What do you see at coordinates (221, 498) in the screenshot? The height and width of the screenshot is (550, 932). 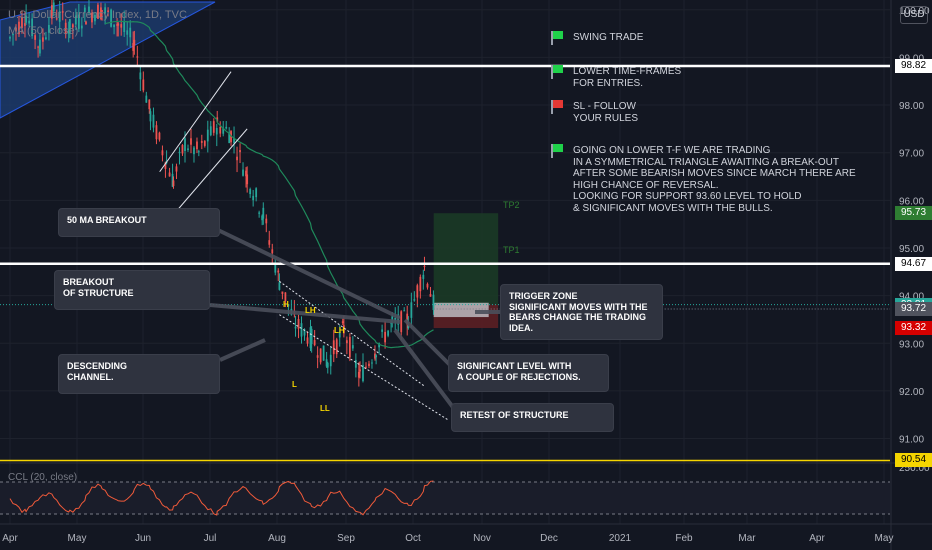 I see `cci-line` at bounding box center [221, 498].